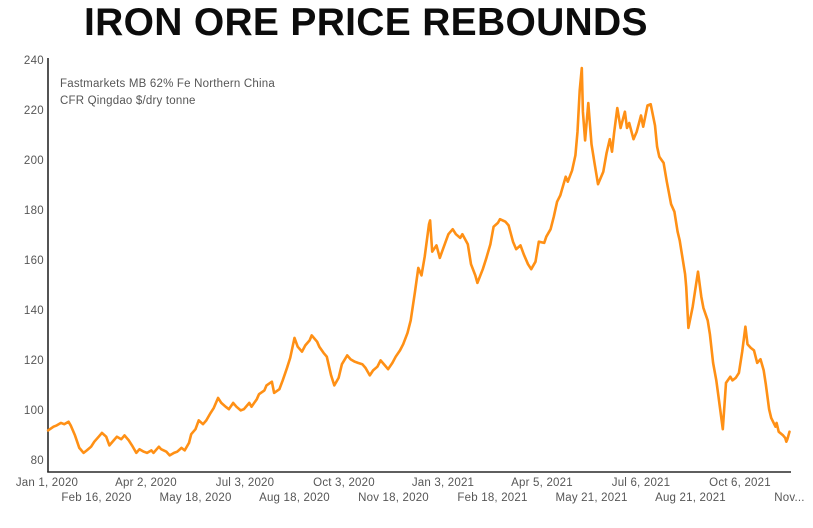 Image resolution: width=813 pixels, height=528 pixels. What do you see at coordinates (33, 310) in the screenshot?
I see `y-tick-label: 140` at bounding box center [33, 310].